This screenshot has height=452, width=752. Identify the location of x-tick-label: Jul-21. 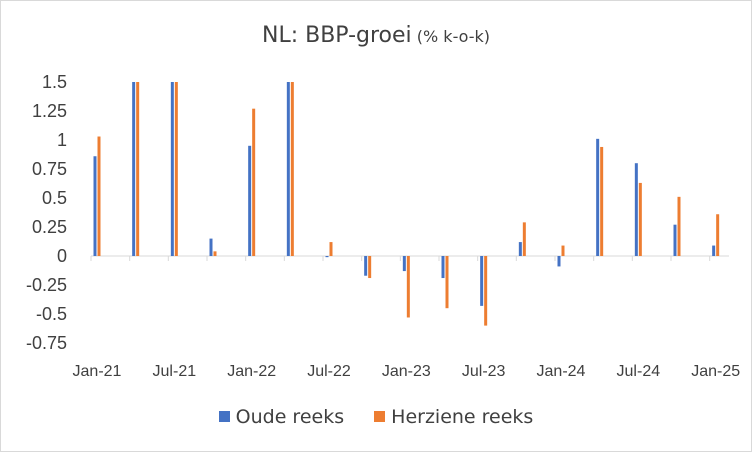
(175, 371).